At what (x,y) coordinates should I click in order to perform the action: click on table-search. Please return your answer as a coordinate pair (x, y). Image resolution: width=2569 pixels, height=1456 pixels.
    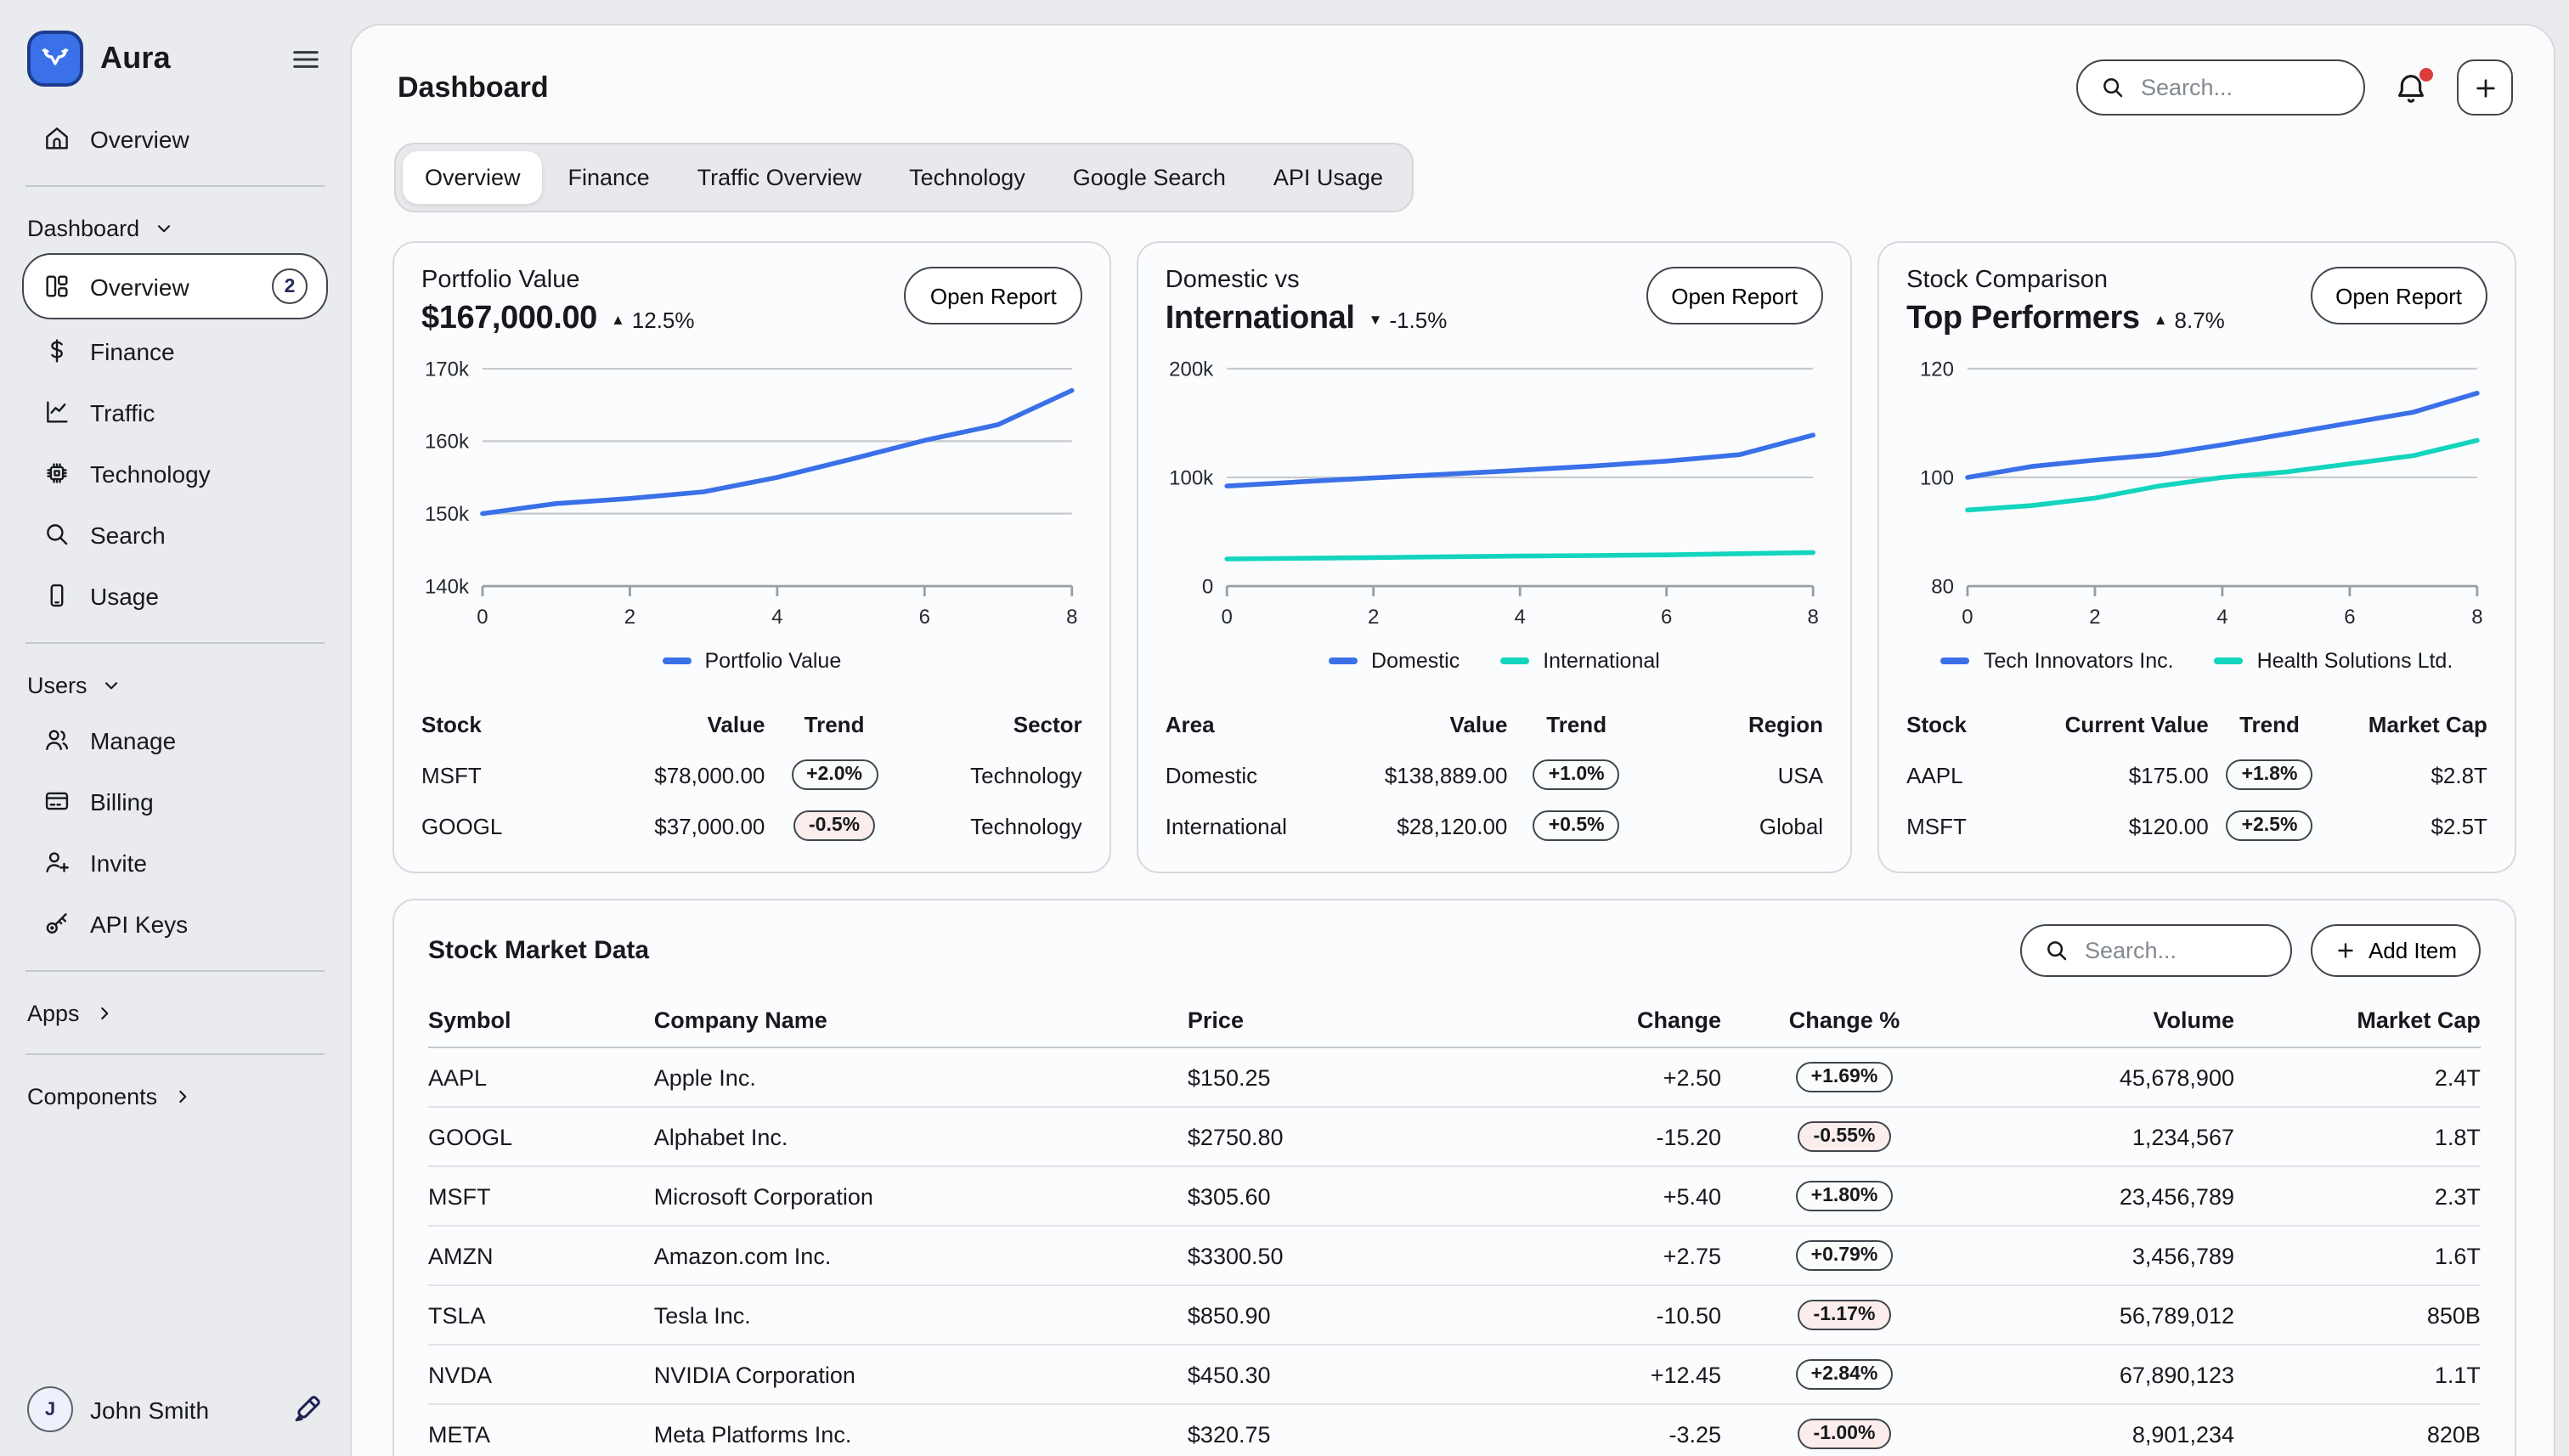
    Looking at the image, I should click on (2156, 950).